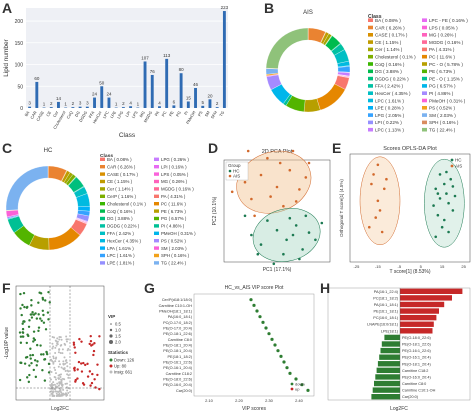  I want to click on bar-value-label: 223, so click(225, 7).